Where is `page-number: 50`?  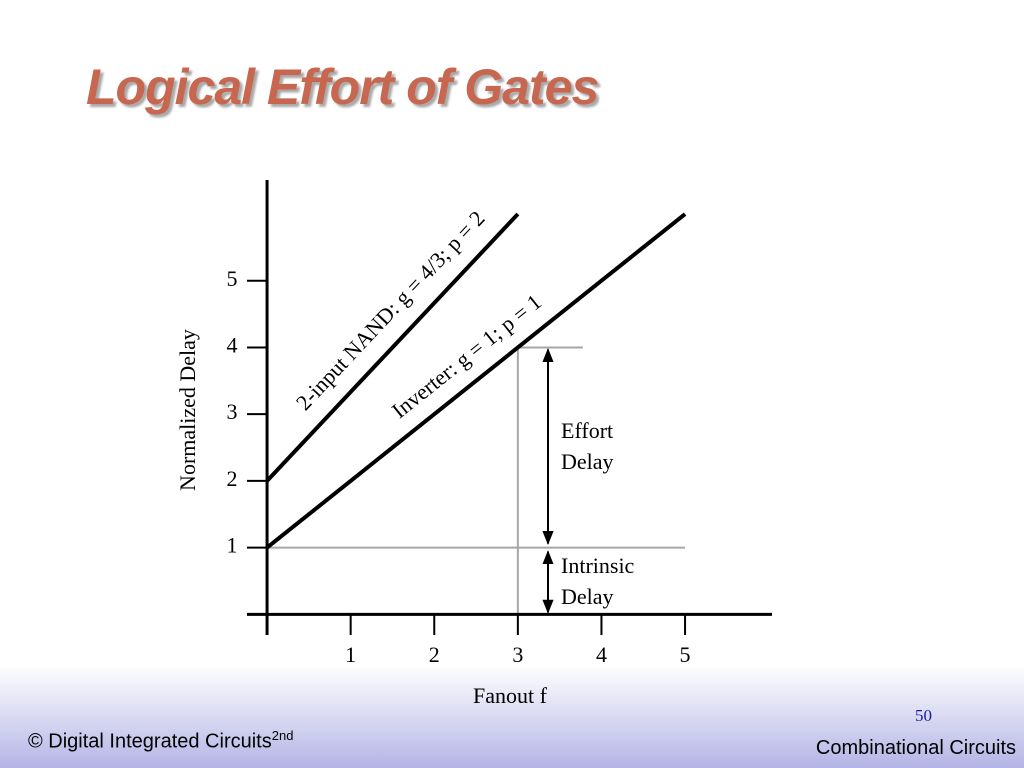
page-number: 50 is located at coordinates (923, 715).